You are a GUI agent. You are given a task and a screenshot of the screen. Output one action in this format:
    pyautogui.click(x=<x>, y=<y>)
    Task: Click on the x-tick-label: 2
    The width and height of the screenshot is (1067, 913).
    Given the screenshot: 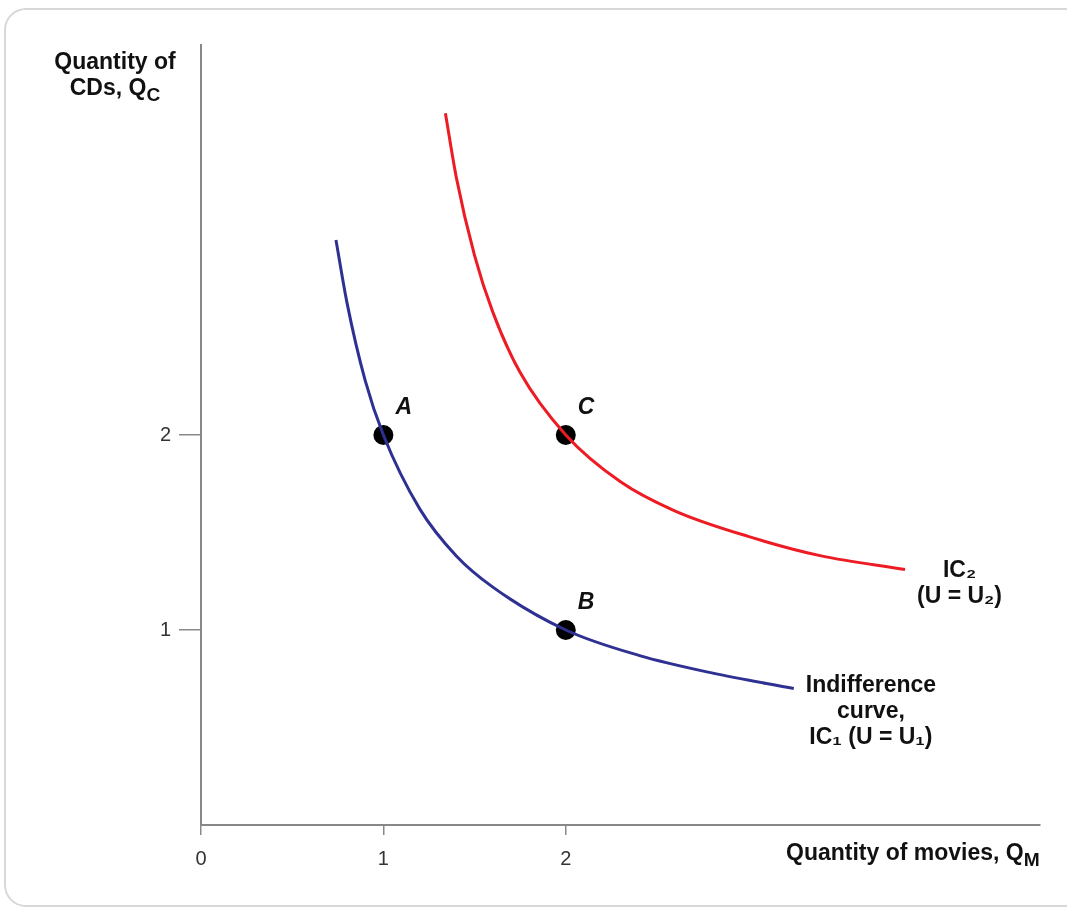 What is the action you would take?
    pyautogui.click(x=566, y=857)
    